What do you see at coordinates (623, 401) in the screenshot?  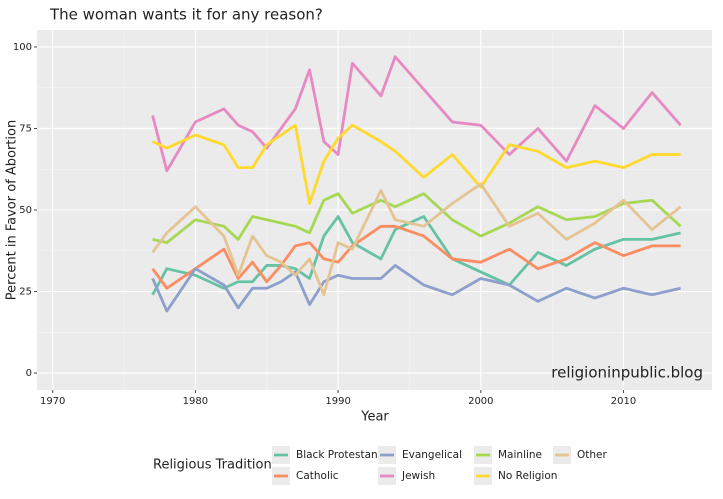 I see `x-tick-label: 2010` at bounding box center [623, 401].